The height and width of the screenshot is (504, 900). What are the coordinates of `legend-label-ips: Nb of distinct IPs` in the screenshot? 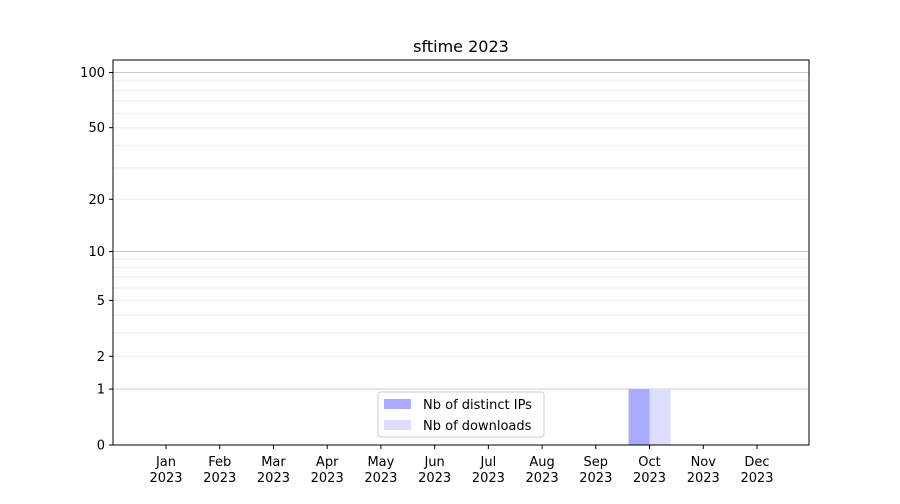 It's located at (477, 405).